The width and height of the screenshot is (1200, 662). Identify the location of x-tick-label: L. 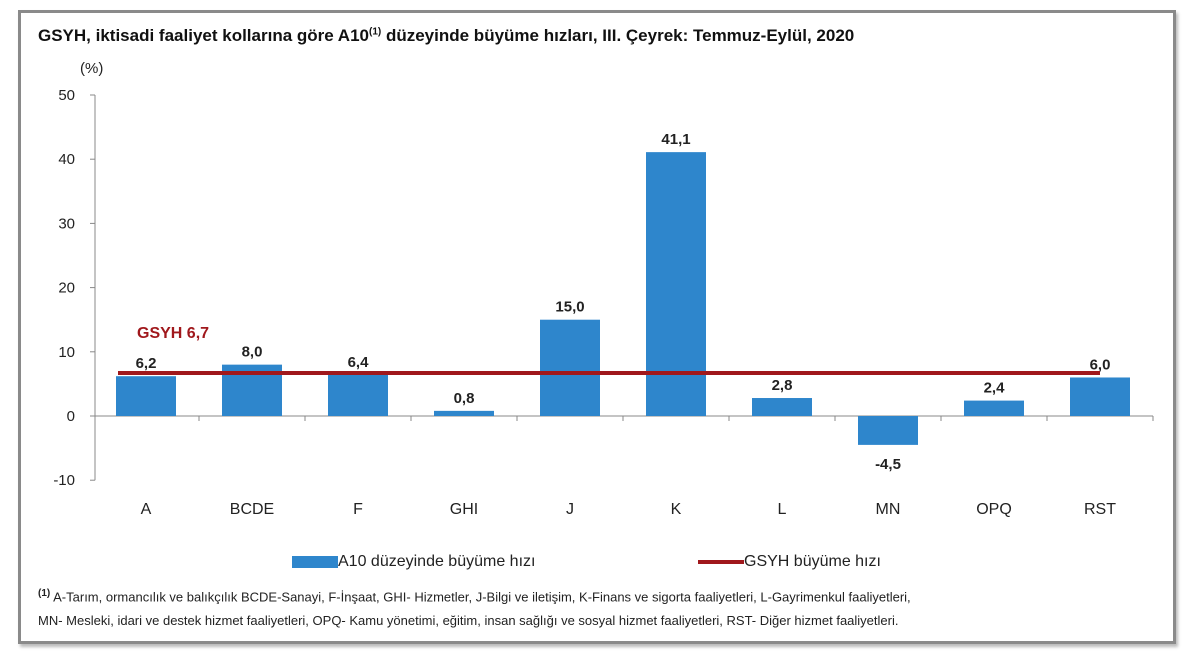
(782, 509).